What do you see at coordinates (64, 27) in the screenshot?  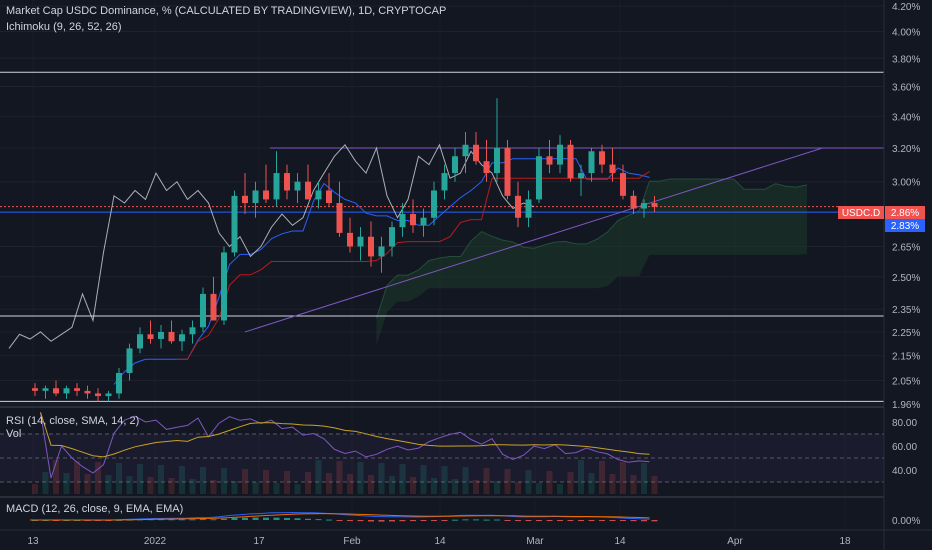 I see `indicator-label: Ichimoku (9, 26, 52, 26)` at bounding box center [64, 27].